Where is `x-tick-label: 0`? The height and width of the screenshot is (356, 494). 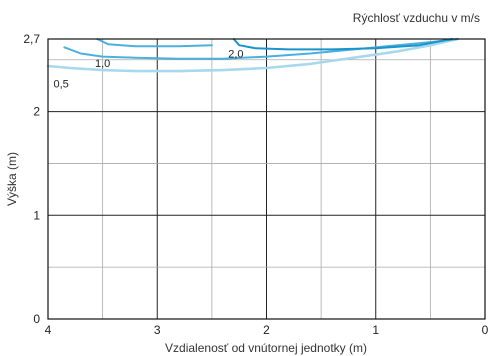
x-tick-label: 0 is located at coordinates (485, 330).